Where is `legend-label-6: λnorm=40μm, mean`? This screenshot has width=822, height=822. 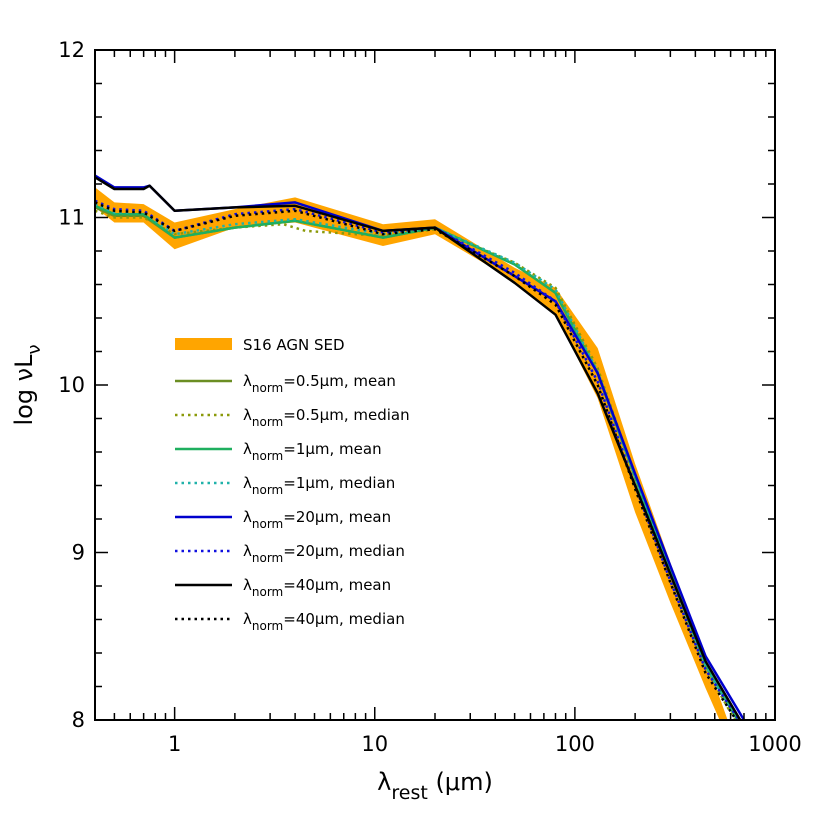
legend-label-6: λnorm=40μm, mean is located at coordinates (317, 587).